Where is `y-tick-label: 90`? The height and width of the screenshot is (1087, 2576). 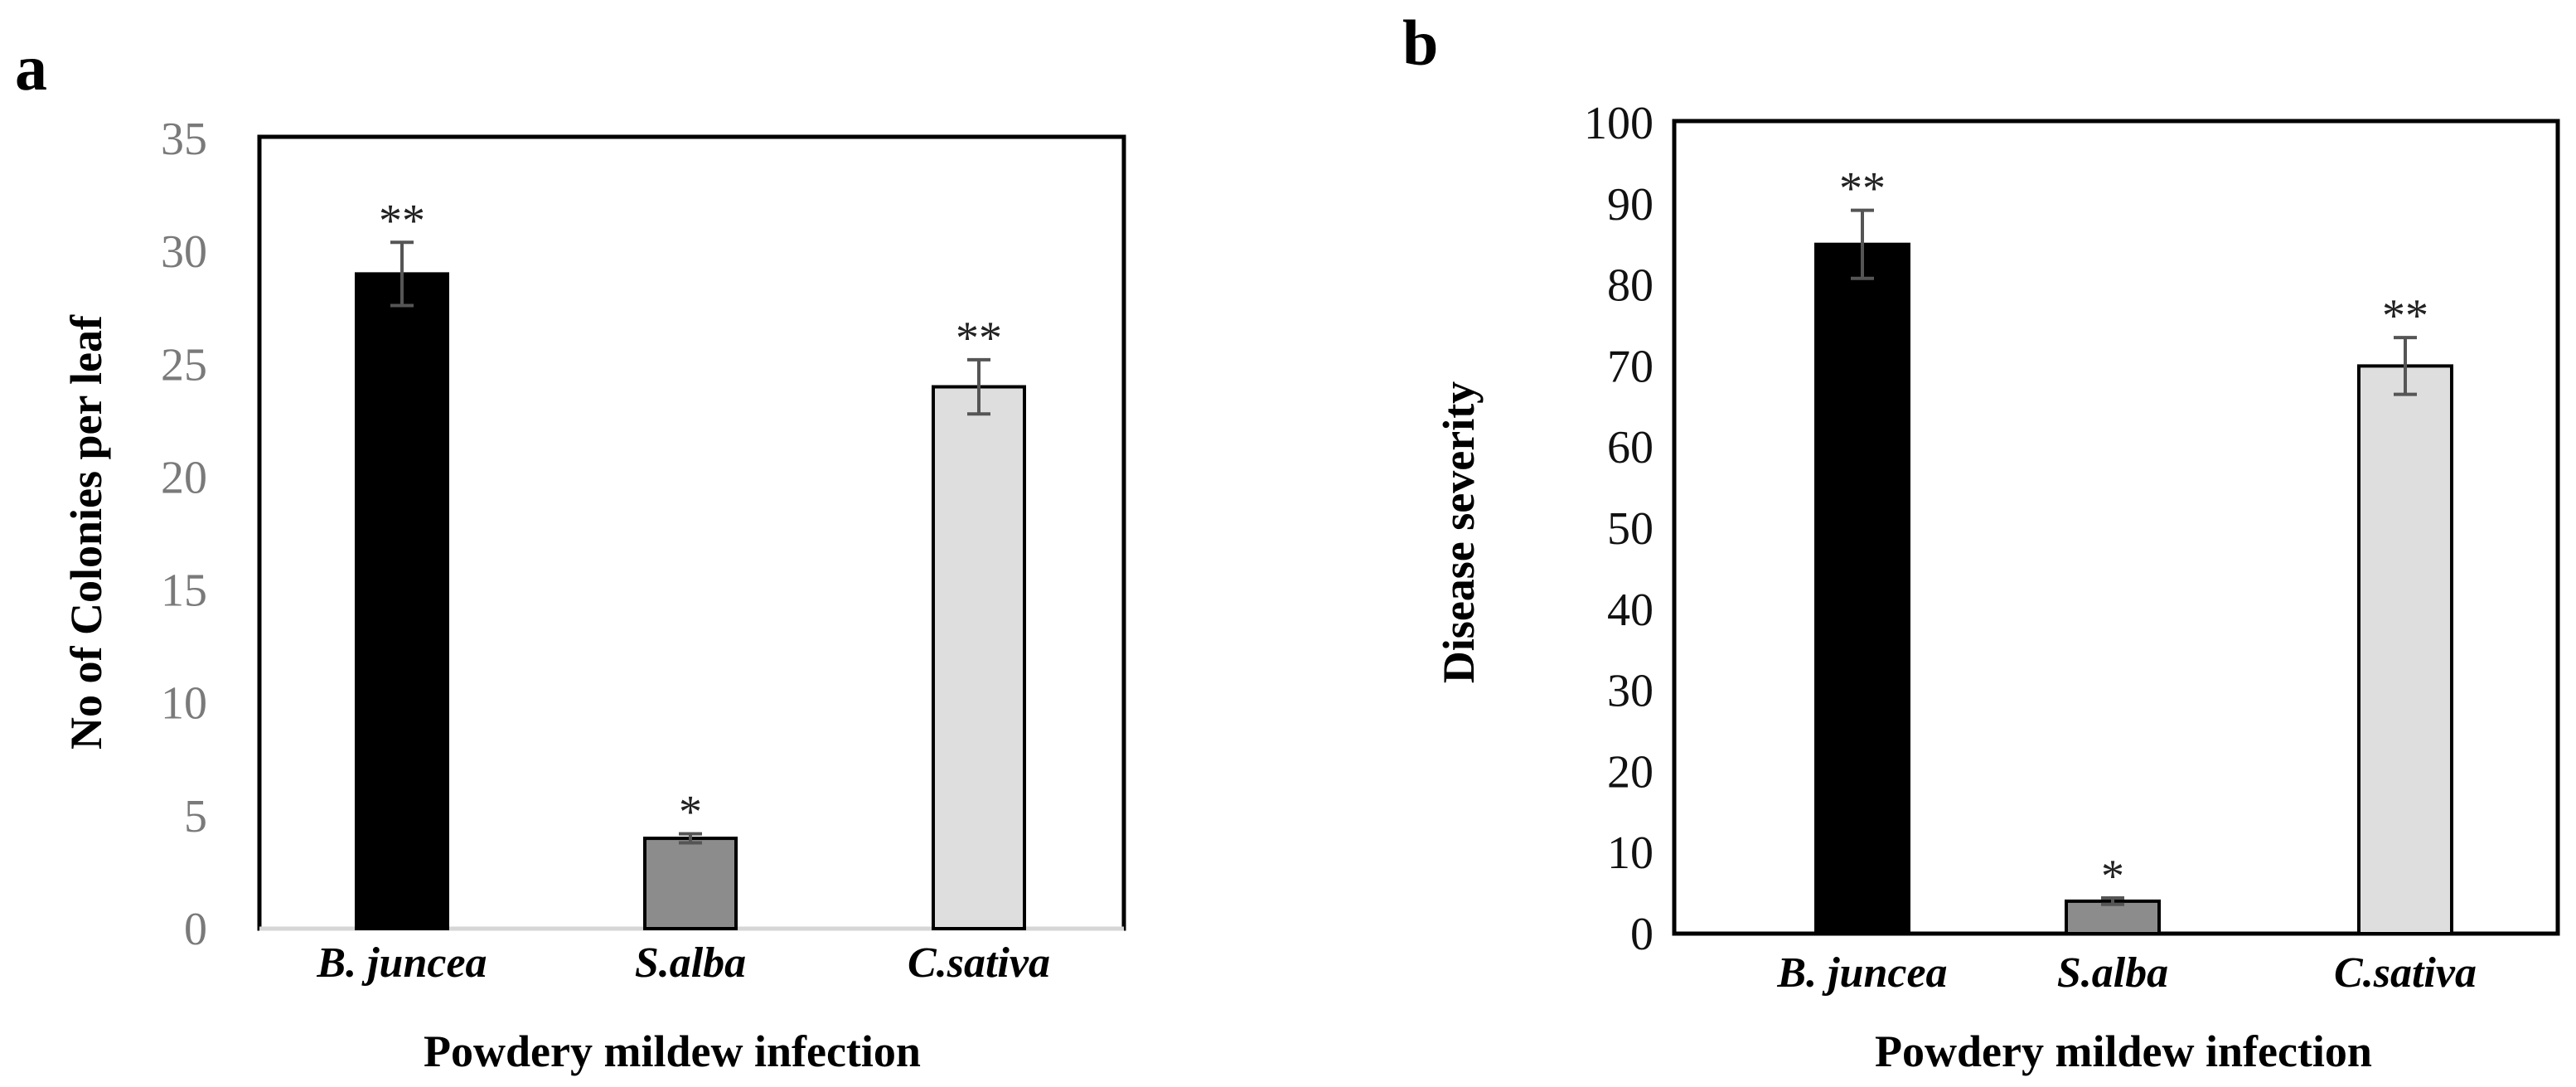 y-tick-label: 90 is located at coordinates (1630, 205).